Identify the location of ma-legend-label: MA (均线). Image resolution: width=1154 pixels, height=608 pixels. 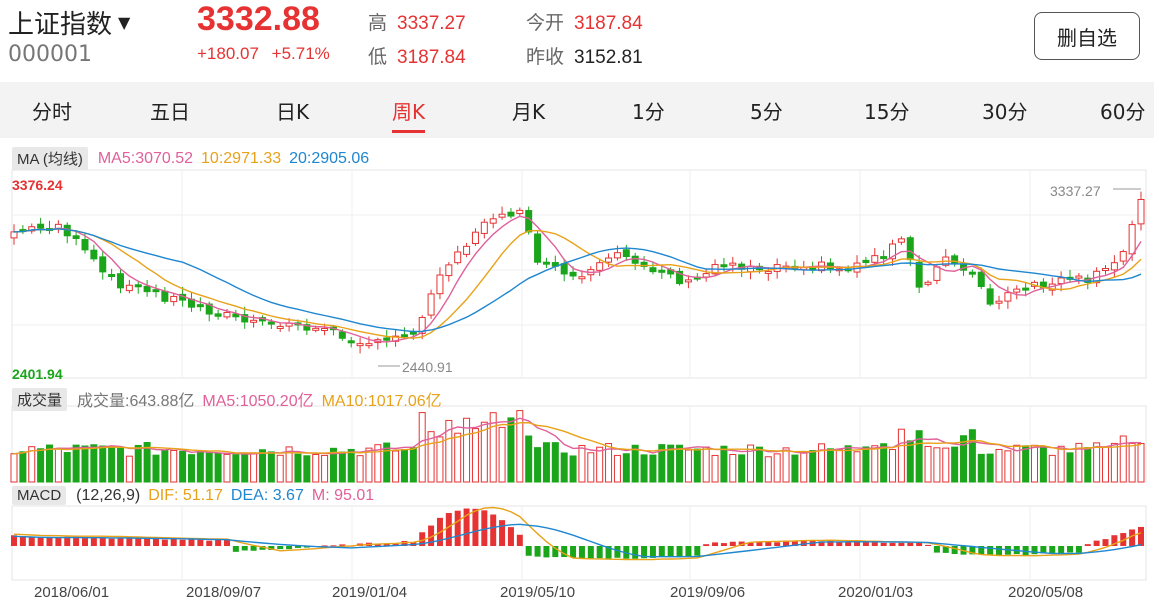
(50, 158).